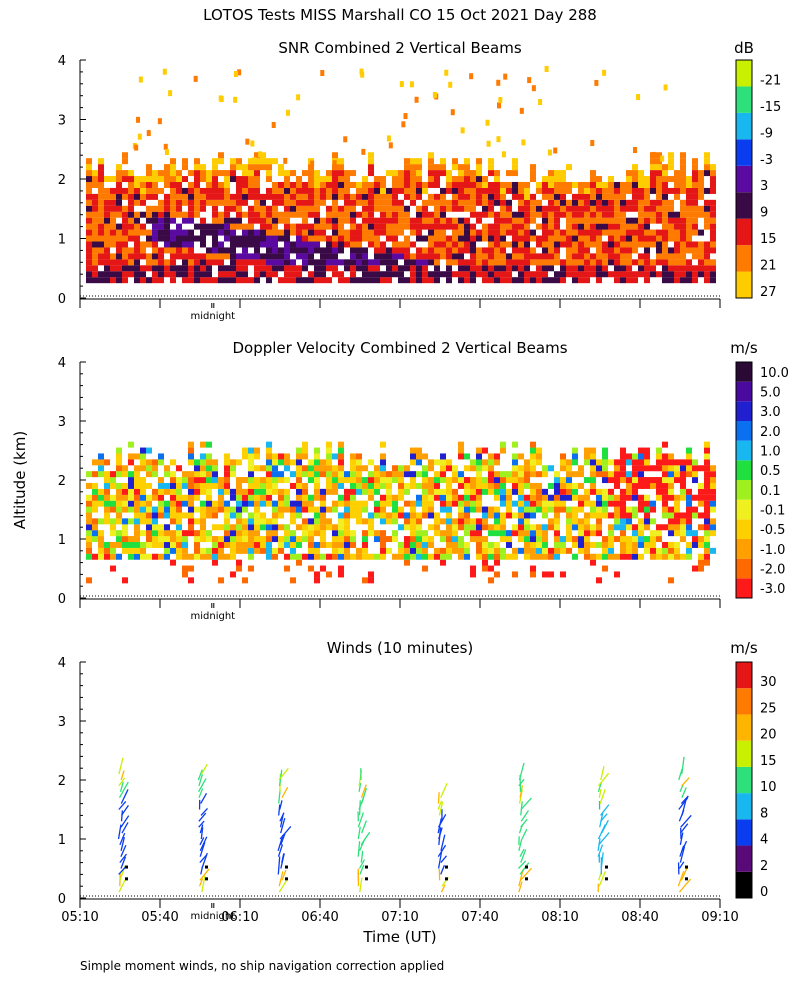  Describe the element at coordinates (744, 806) in the screenshot. I see `colorbar-swatch` at that location.